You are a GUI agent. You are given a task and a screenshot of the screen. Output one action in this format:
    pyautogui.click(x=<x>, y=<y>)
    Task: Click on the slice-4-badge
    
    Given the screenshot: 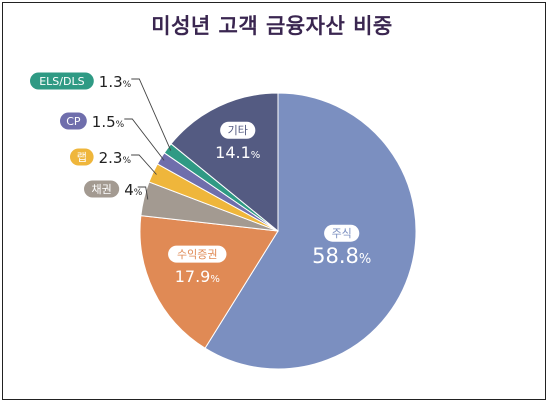 What is the action you would take?
    pyautogui.click(x=73, y=121)
    